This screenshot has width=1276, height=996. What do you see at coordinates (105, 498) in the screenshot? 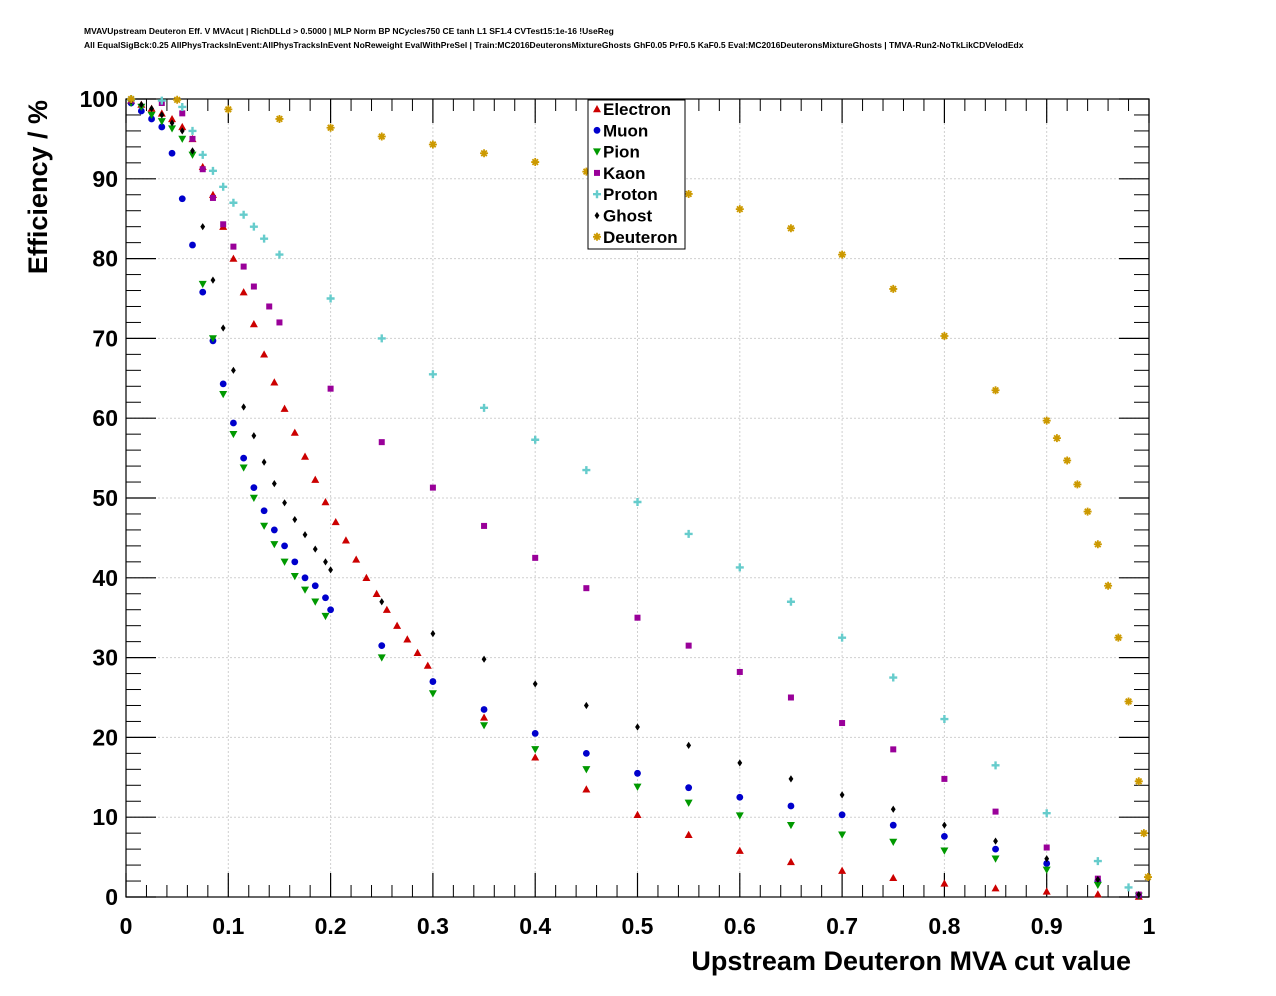
I see `y-tick-label: 50` at bounding box center [105, 498].